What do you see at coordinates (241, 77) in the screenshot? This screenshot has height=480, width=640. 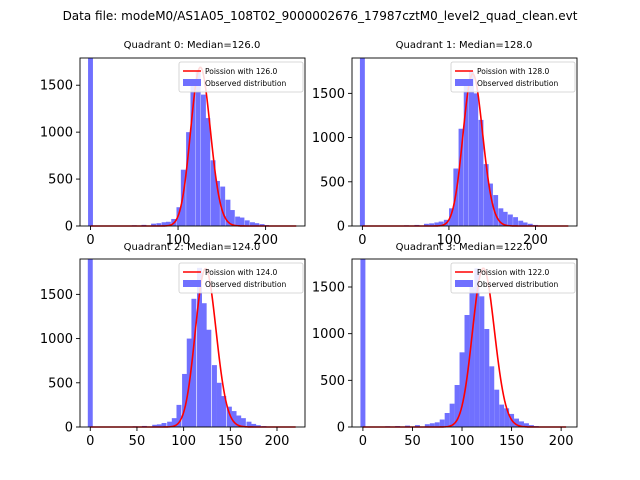 I see `quadrant-0-legend-box` at bounding box center [241, 77].